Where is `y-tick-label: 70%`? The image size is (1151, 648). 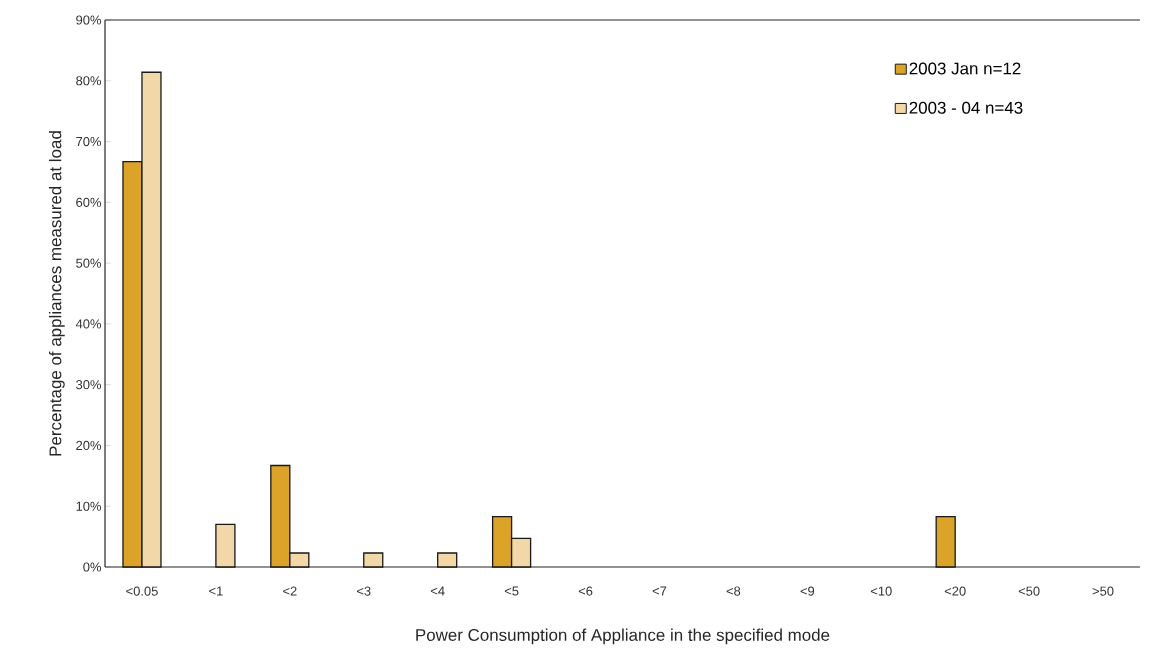 y-tick-label: 70% is located at coordinates (89, 142).